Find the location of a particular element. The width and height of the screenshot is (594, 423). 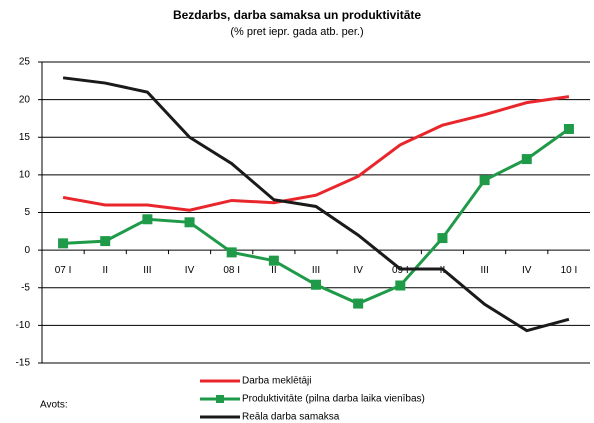

legend-label: Darba meklētāji is located at coordinates (276, 381).